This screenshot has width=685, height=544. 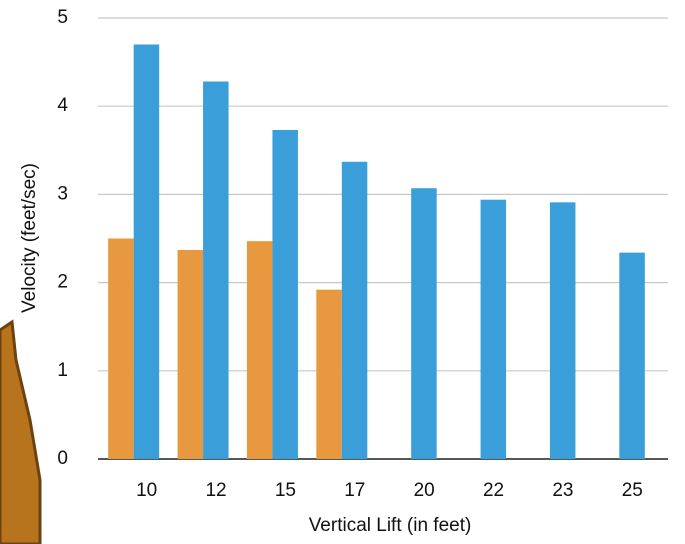 I want to click on x-tick-label: 10, so click(x=146, y=490).